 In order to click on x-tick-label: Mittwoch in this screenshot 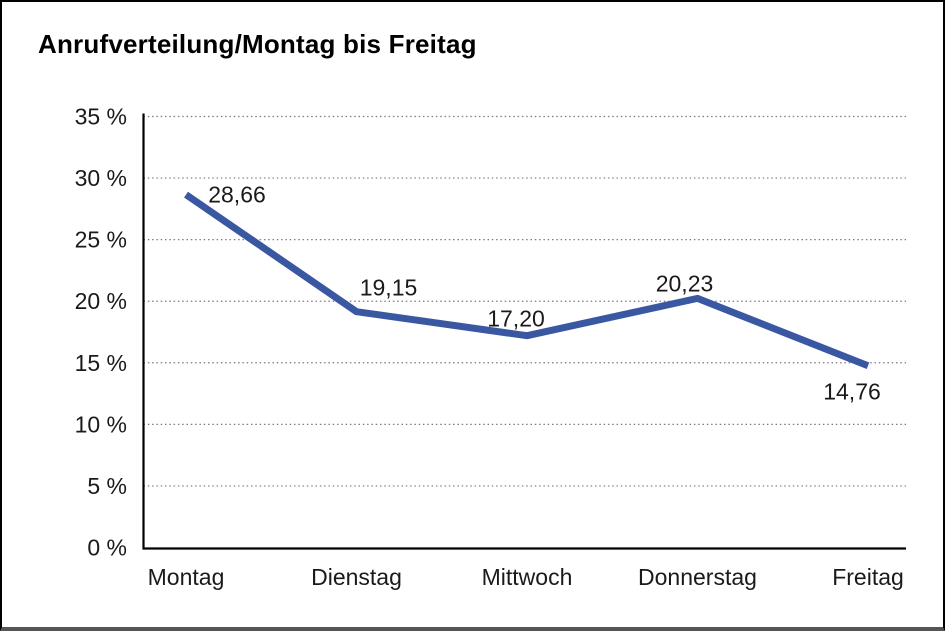, I will do `click(527, 577)`.